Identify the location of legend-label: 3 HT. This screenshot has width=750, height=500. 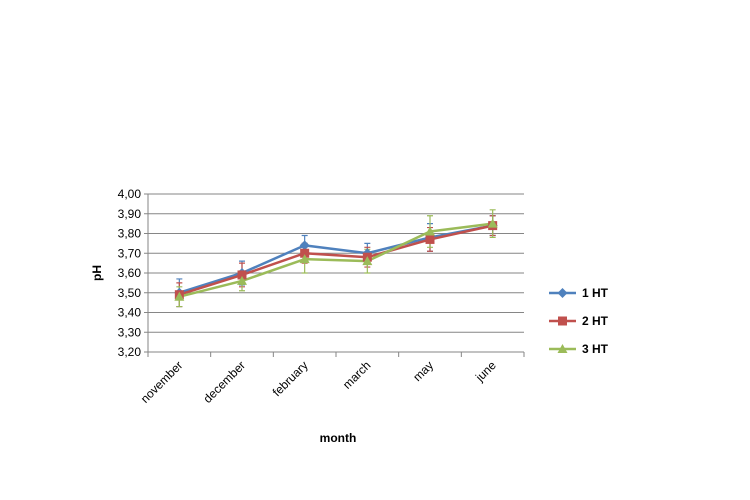
(595, 349).